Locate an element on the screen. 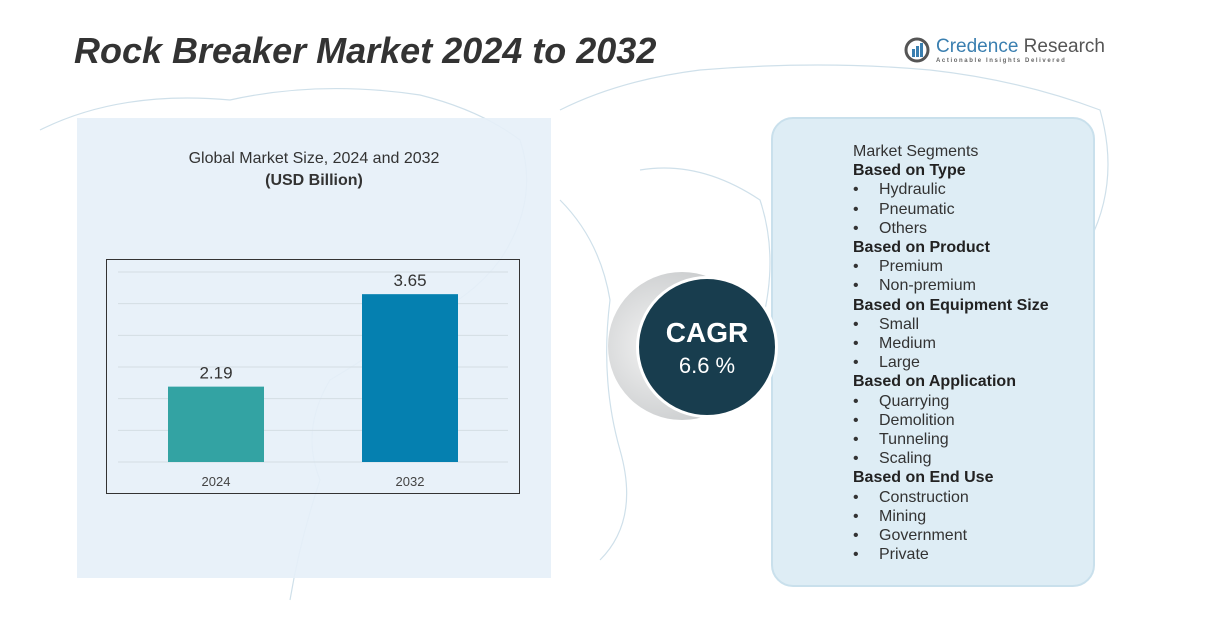 This screenshot has height=622, width=1212. segment-item-label: Medium is located at coordinates (907, 344).